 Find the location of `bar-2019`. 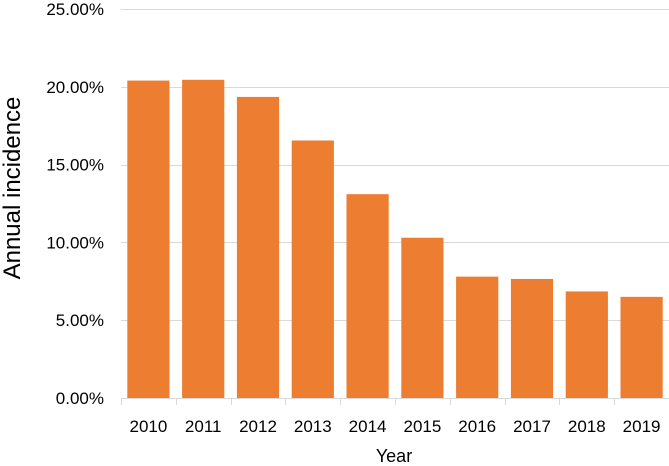

bar-2019 is located at coordinates (641, 347).